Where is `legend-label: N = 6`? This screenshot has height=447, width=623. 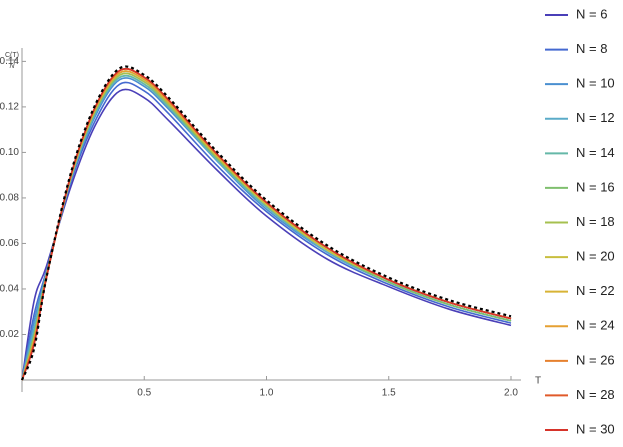 legend-label: N = 6 is located at coordinates (591, 13).